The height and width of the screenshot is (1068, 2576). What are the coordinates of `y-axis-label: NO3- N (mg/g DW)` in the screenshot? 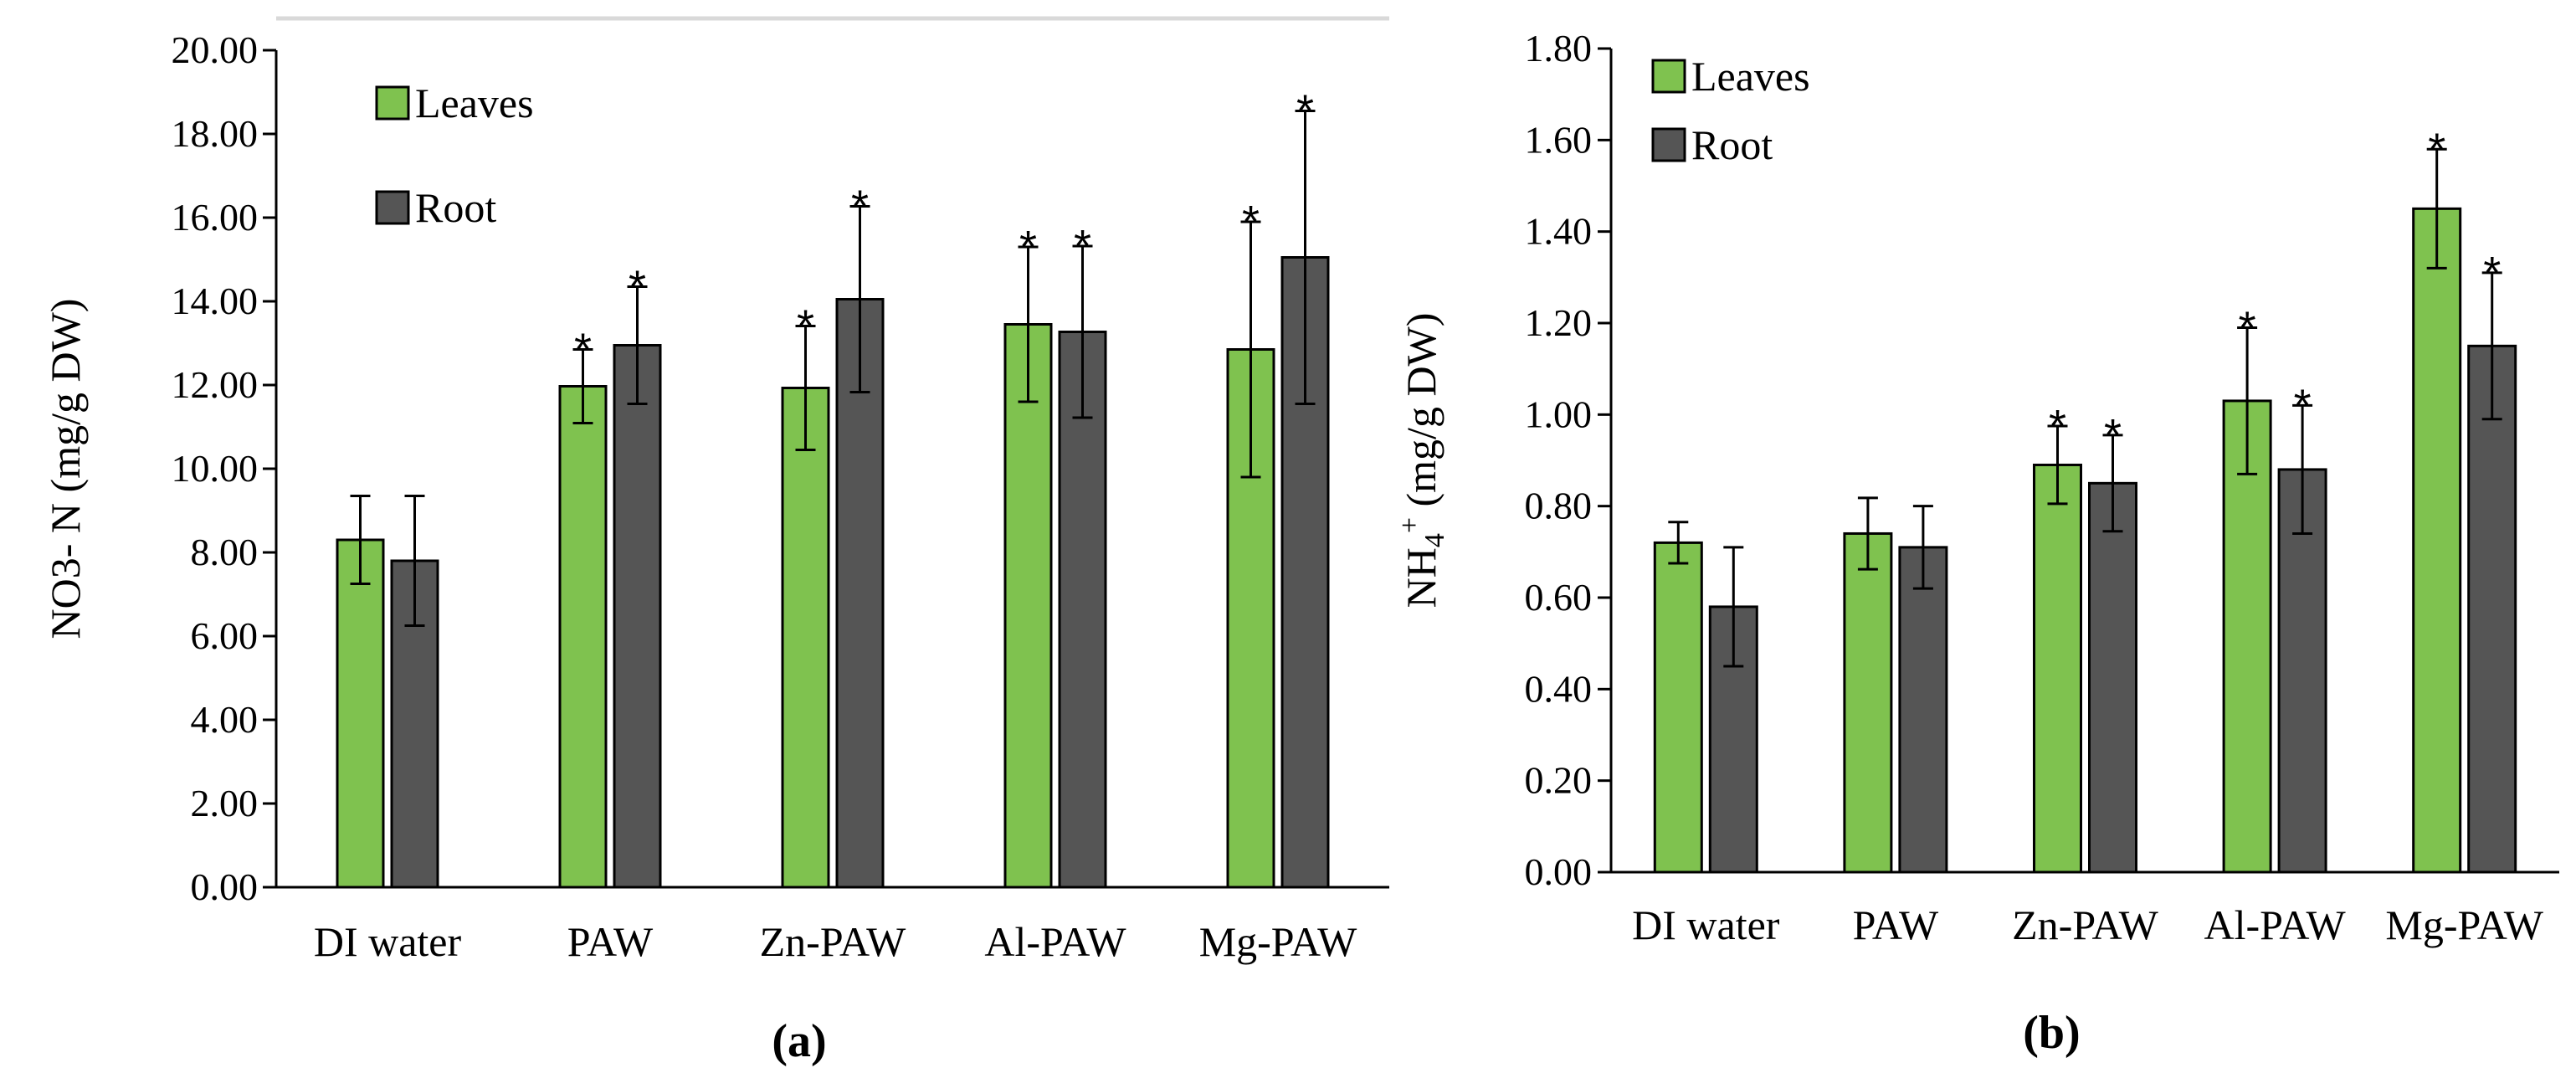 It's located at (65, 469).